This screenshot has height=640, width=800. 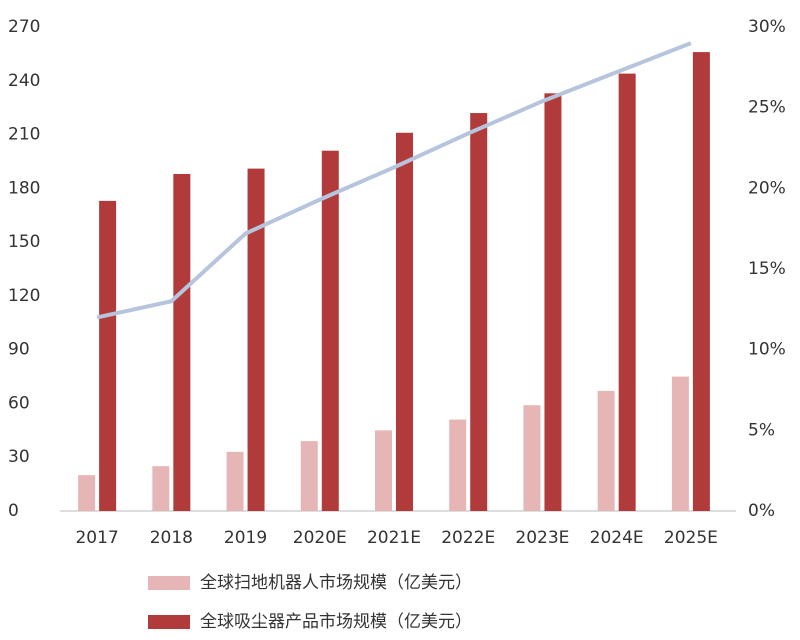 What do you see at coordinates (24, 81) in the screenshot?
I see `y-tick-label: 240` at bounding box center [24, 81].